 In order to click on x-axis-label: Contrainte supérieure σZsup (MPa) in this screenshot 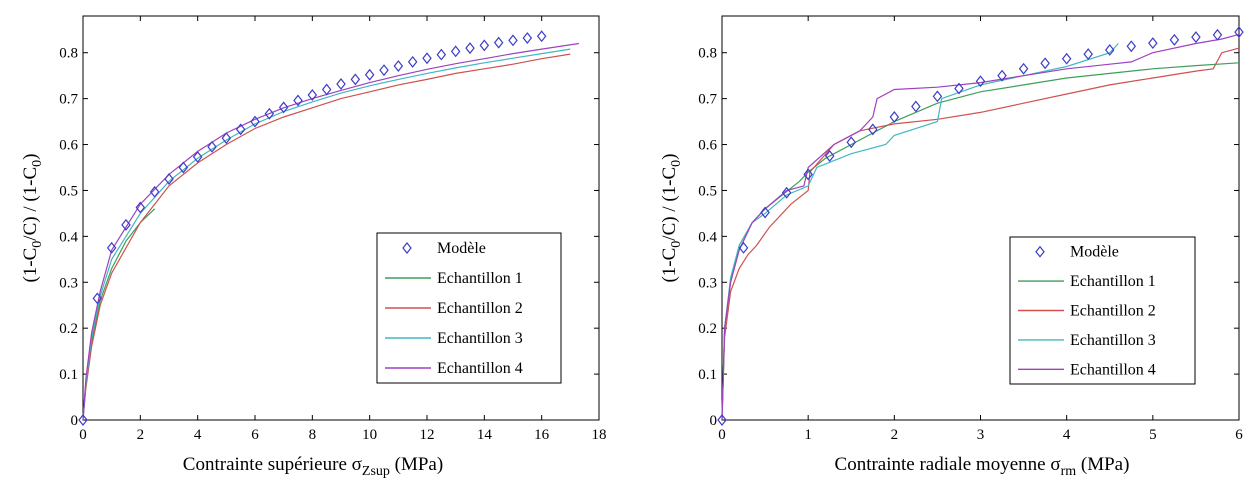, I will do `click(313, 466)`.